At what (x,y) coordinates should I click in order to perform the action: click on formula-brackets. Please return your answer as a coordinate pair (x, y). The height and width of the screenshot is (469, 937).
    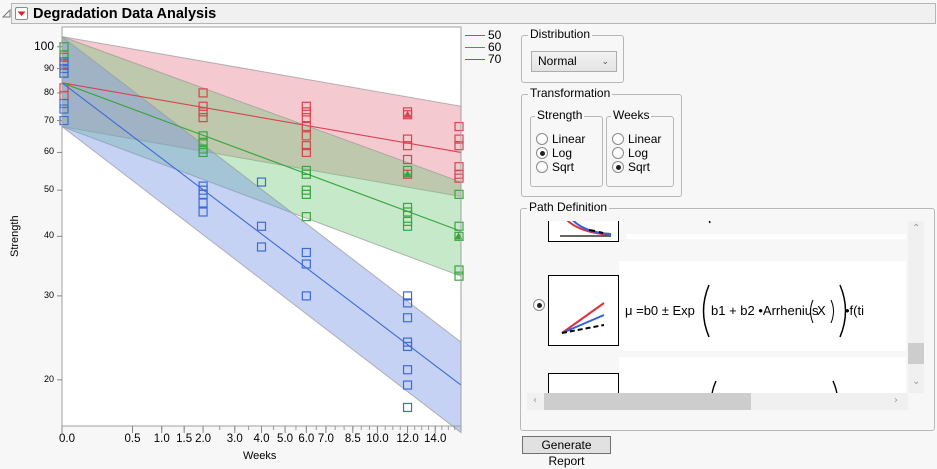
    Looking at the image, I should click on (709, 222).